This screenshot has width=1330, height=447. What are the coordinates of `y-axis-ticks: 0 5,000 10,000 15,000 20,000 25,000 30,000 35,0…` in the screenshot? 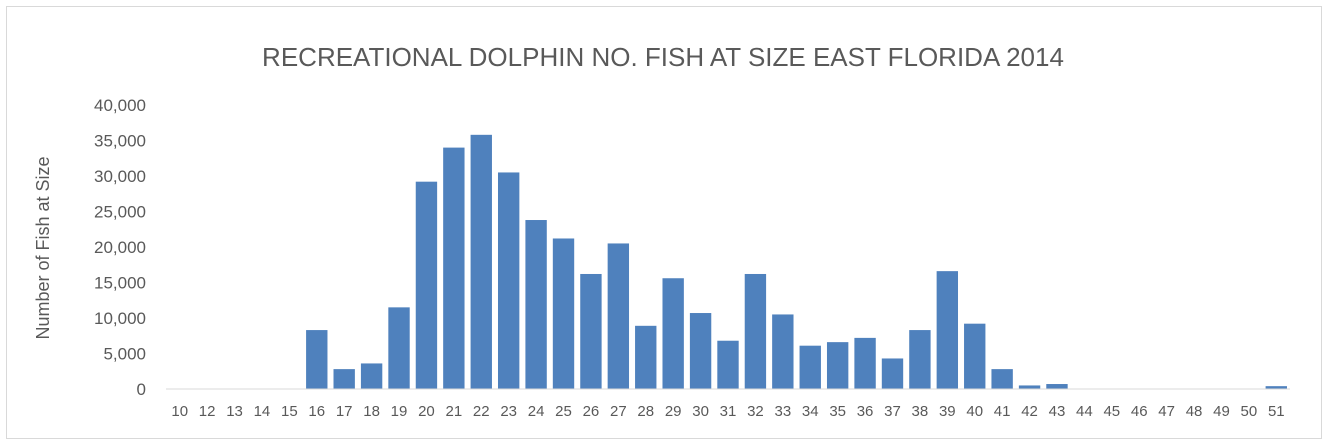 It's located at (120, 247).